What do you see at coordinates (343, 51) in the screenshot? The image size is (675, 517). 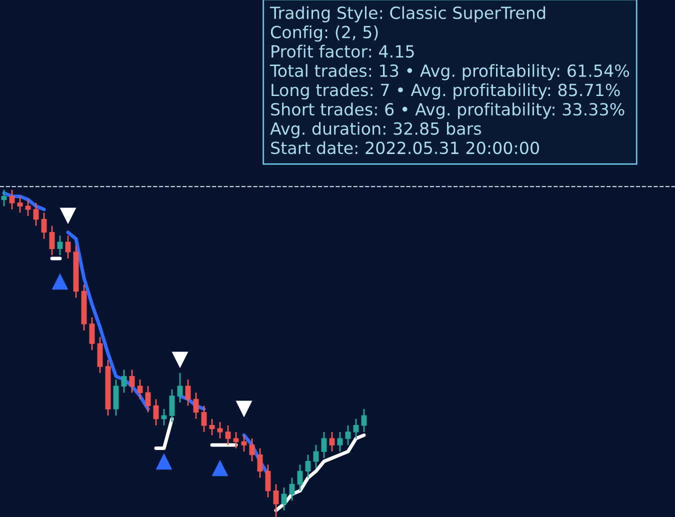 I see `text: Profit factor: 4.15` at bounding box center [343, 51].